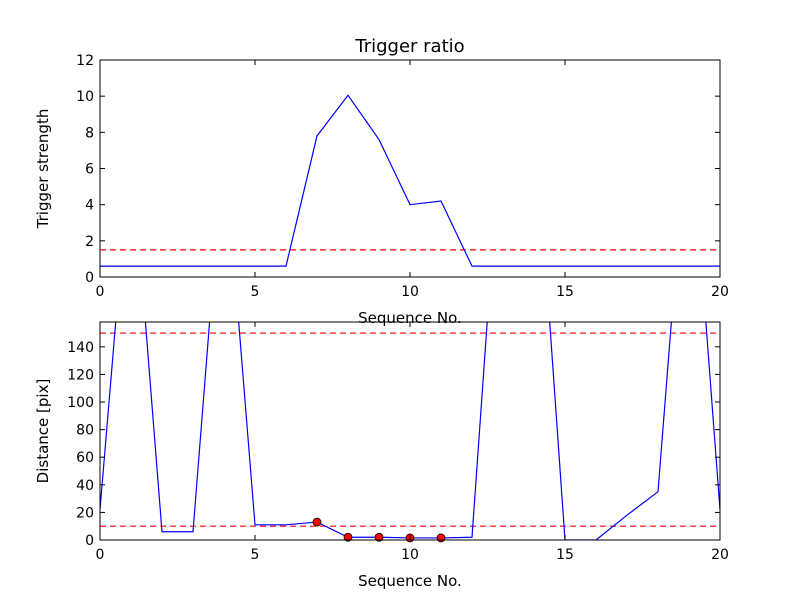  Describe the element at coordinates (89, 133) in the screenshot. I see `y-tick-label-4: 8` at that location.